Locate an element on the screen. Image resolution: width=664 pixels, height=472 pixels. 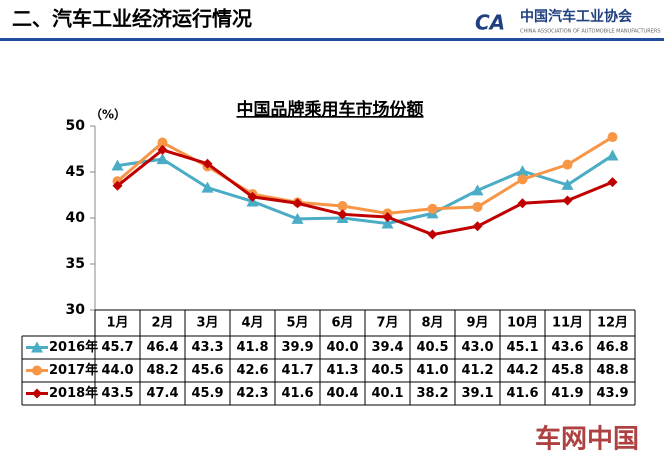
table-value: 48.8 is located at coordinates (612, 370).